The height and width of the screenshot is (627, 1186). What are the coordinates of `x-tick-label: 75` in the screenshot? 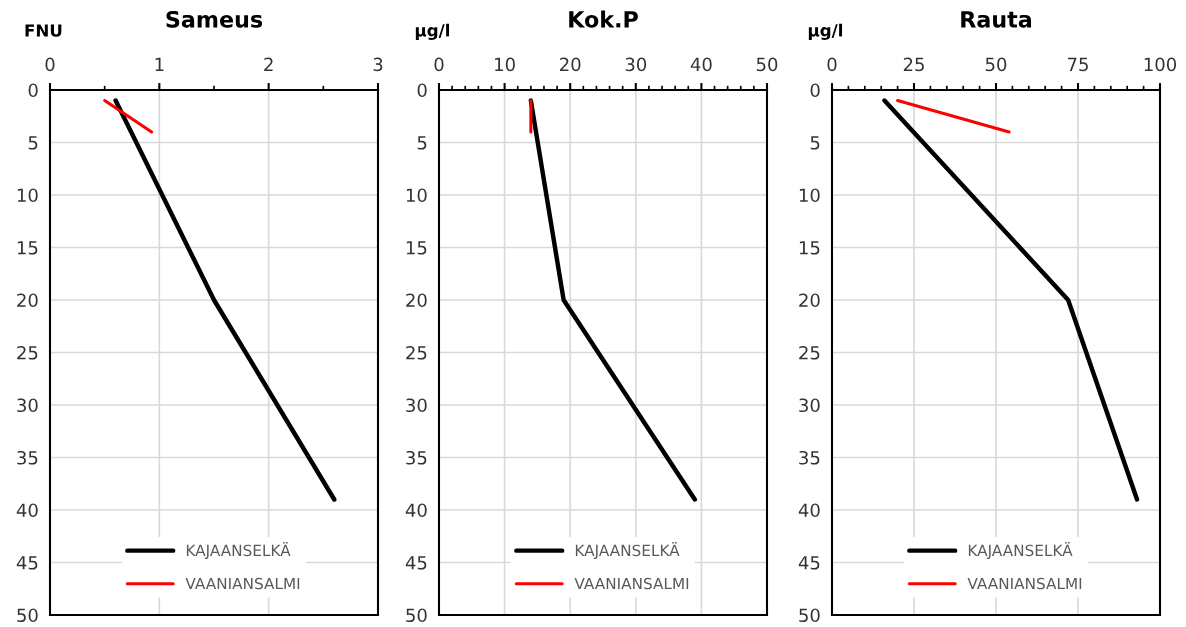 It's located at (1077, 64).